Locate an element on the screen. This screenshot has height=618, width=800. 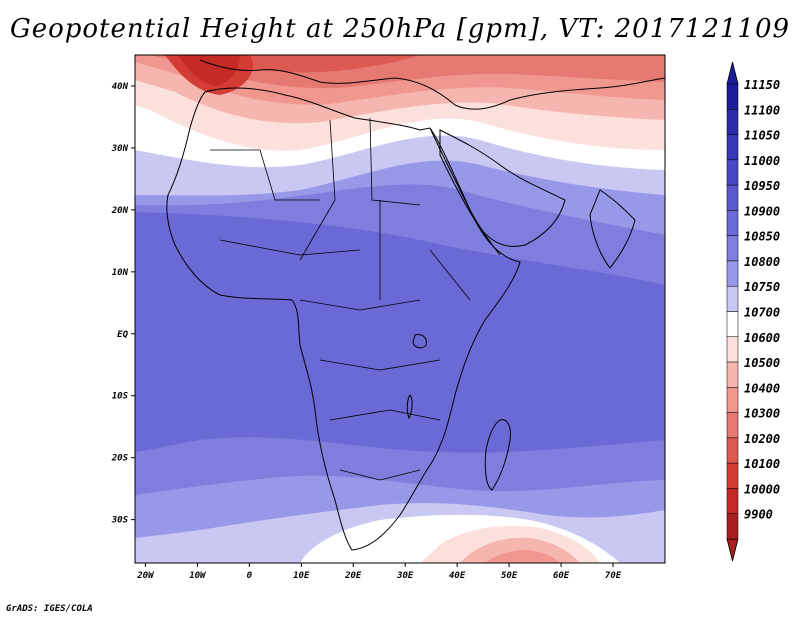
europe-coastline is located at coordinates (432, 84).